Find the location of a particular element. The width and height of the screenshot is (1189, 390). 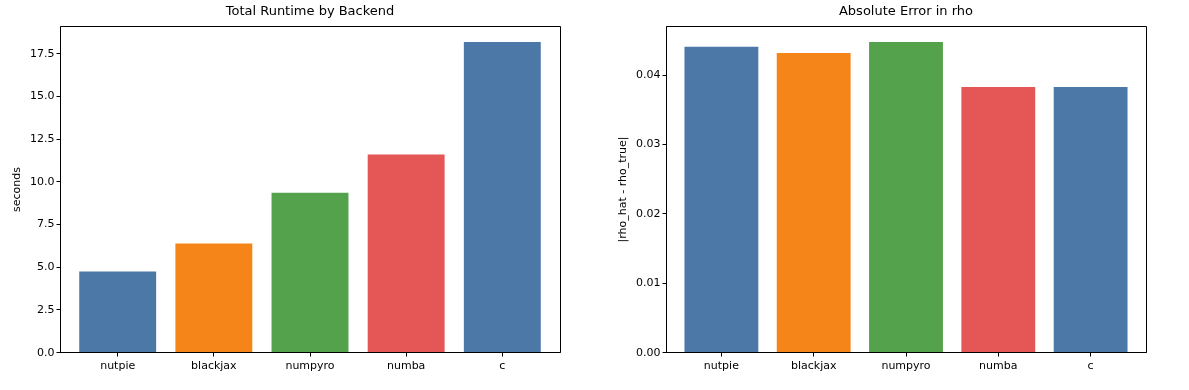

y-tick-label: 17.5 is located at coordinates (42, 53).